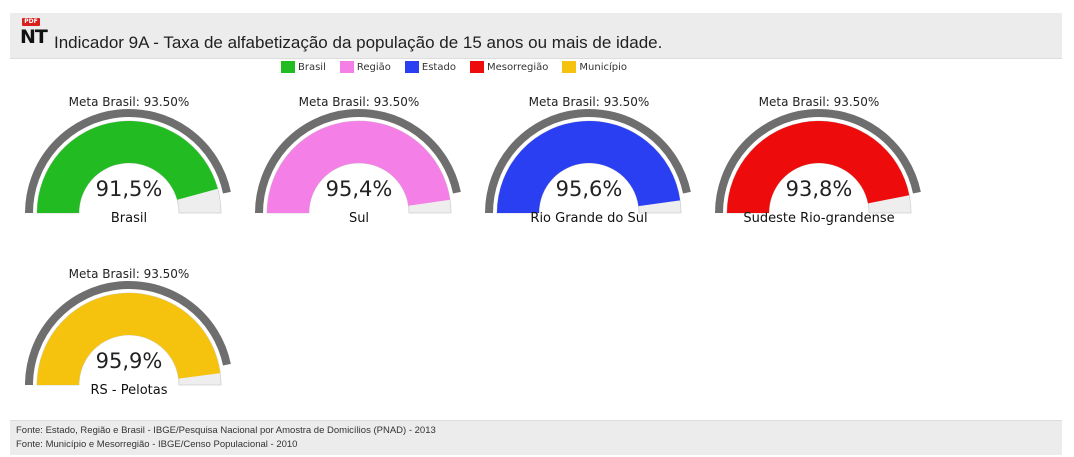 This screenshot has height=457, width=1074. I want to click on pdf-nt-icon: PDF NT, so click(36, 33).